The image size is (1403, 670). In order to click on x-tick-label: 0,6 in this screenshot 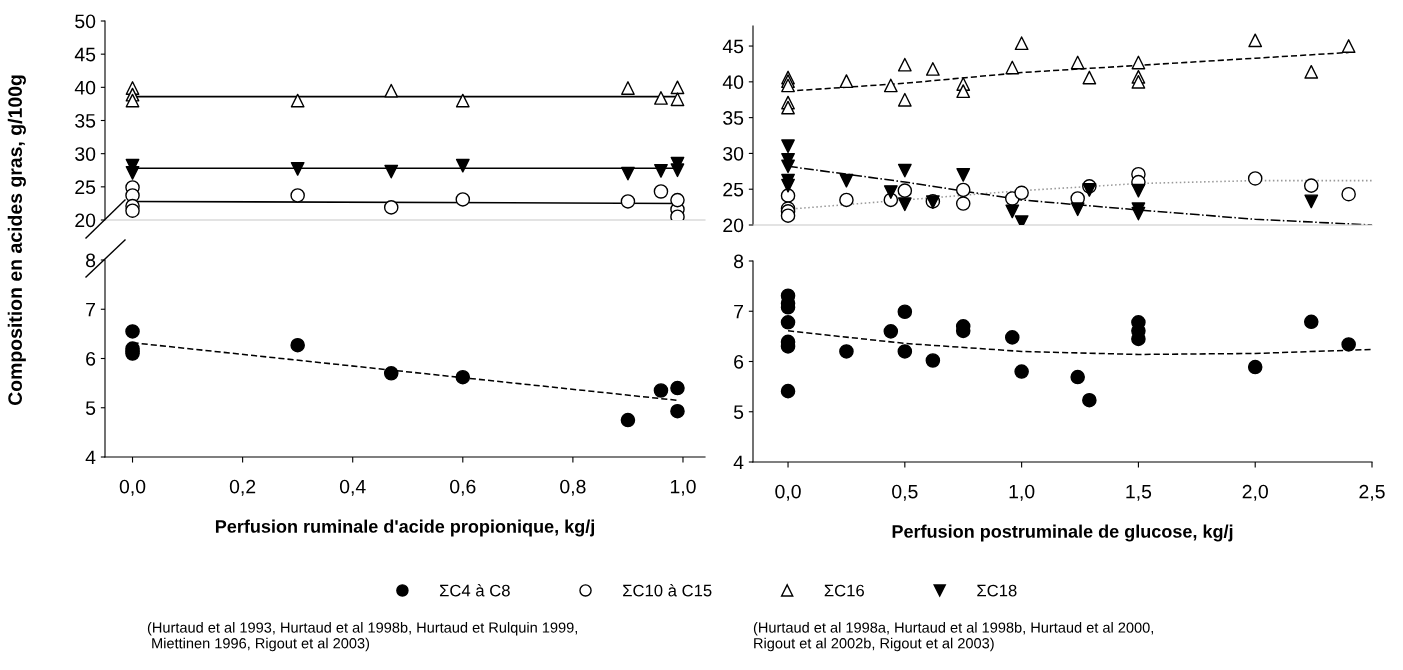, I will do `click(463, 487)`.